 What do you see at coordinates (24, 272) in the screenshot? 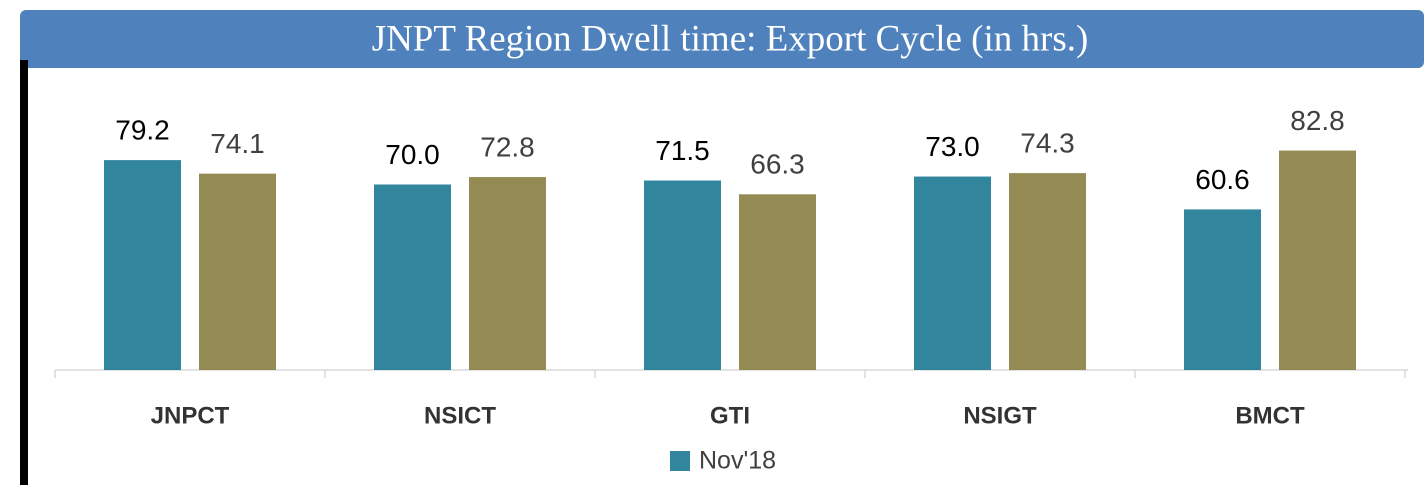
I see `left-border` at bounding box center [24, 272].